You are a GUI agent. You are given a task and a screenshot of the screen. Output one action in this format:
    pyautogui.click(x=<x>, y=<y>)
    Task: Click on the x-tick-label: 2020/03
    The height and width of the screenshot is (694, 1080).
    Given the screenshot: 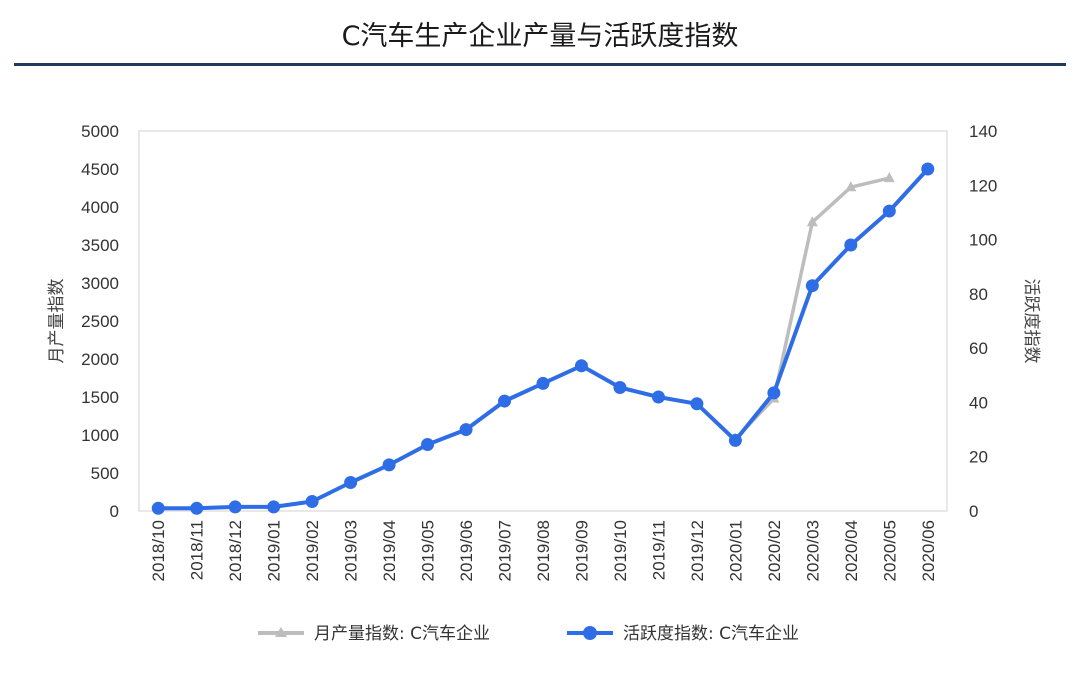 What is the action you would take?
    pyautogui.click(x=812, y=550)
    